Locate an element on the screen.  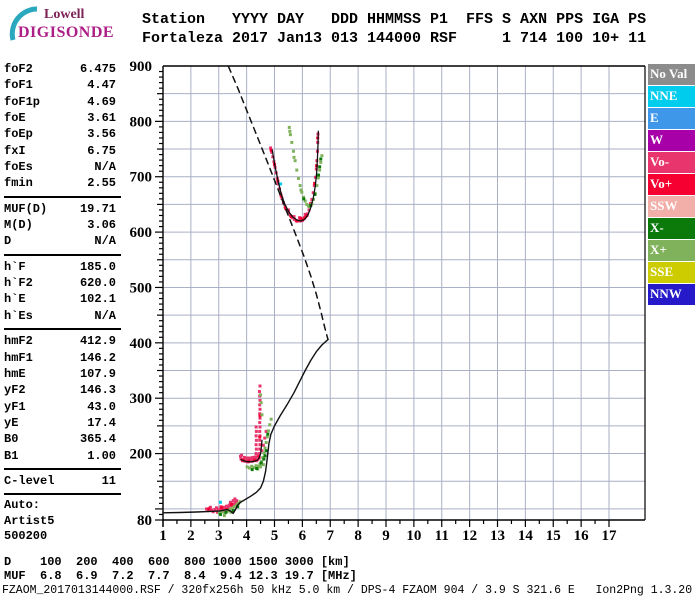
param-label: yF2 is located at coordinates (15, 390).